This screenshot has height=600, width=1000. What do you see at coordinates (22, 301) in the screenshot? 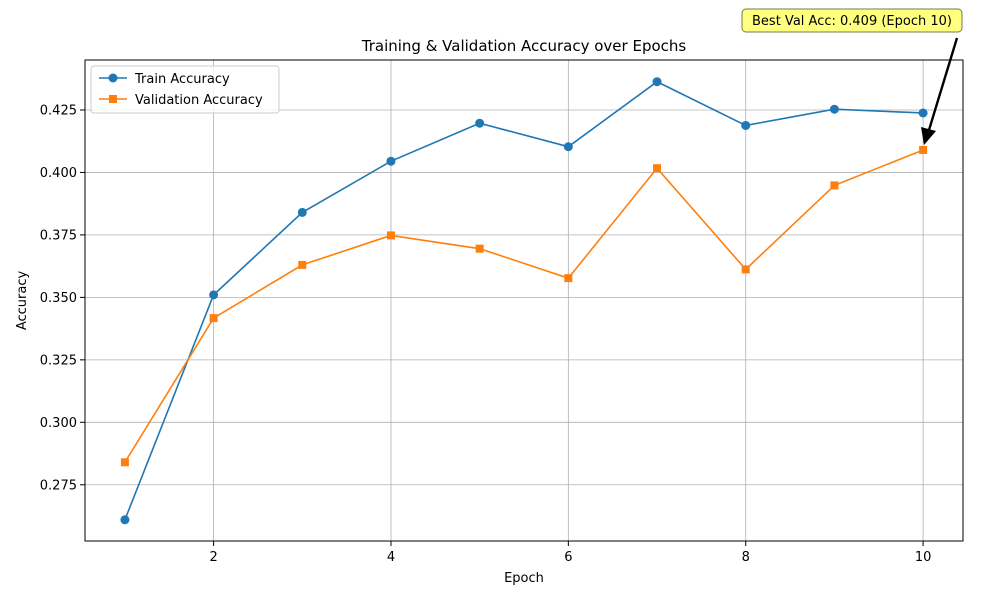
I see `y-axis-label: Accuracy` at bounding box center [22, 301].